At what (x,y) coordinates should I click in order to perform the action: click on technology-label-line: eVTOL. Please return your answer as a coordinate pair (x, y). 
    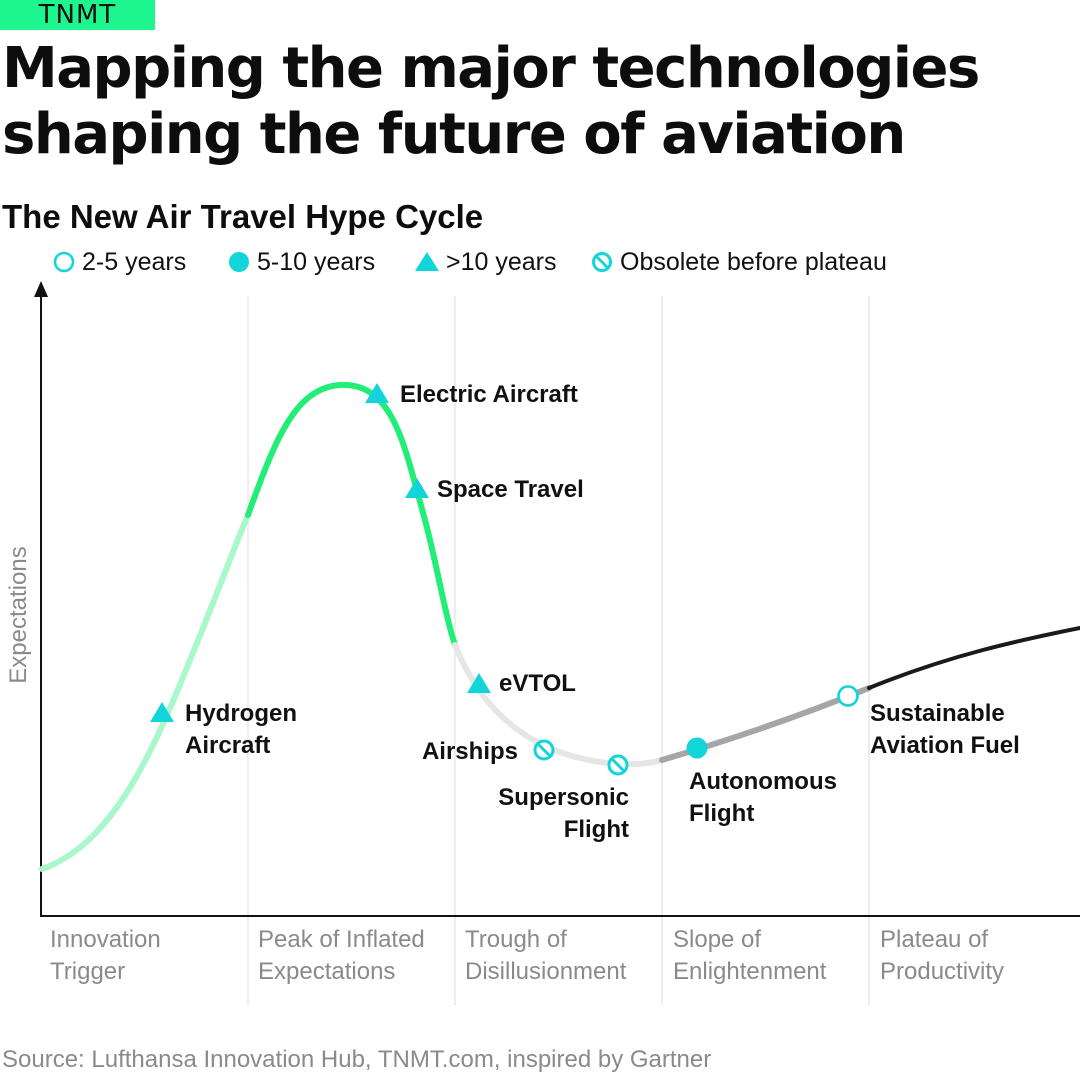
    Looking at the image, I should click on (537, 683).